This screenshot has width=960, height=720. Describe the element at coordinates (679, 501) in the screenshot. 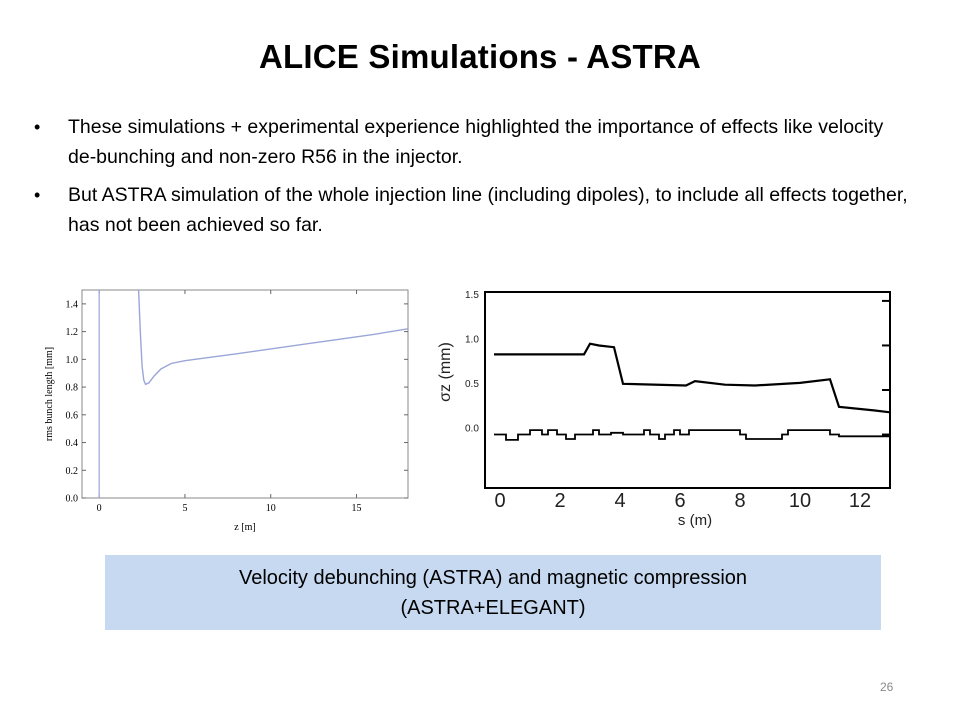

I see `x-tick-label: 6` at that location.